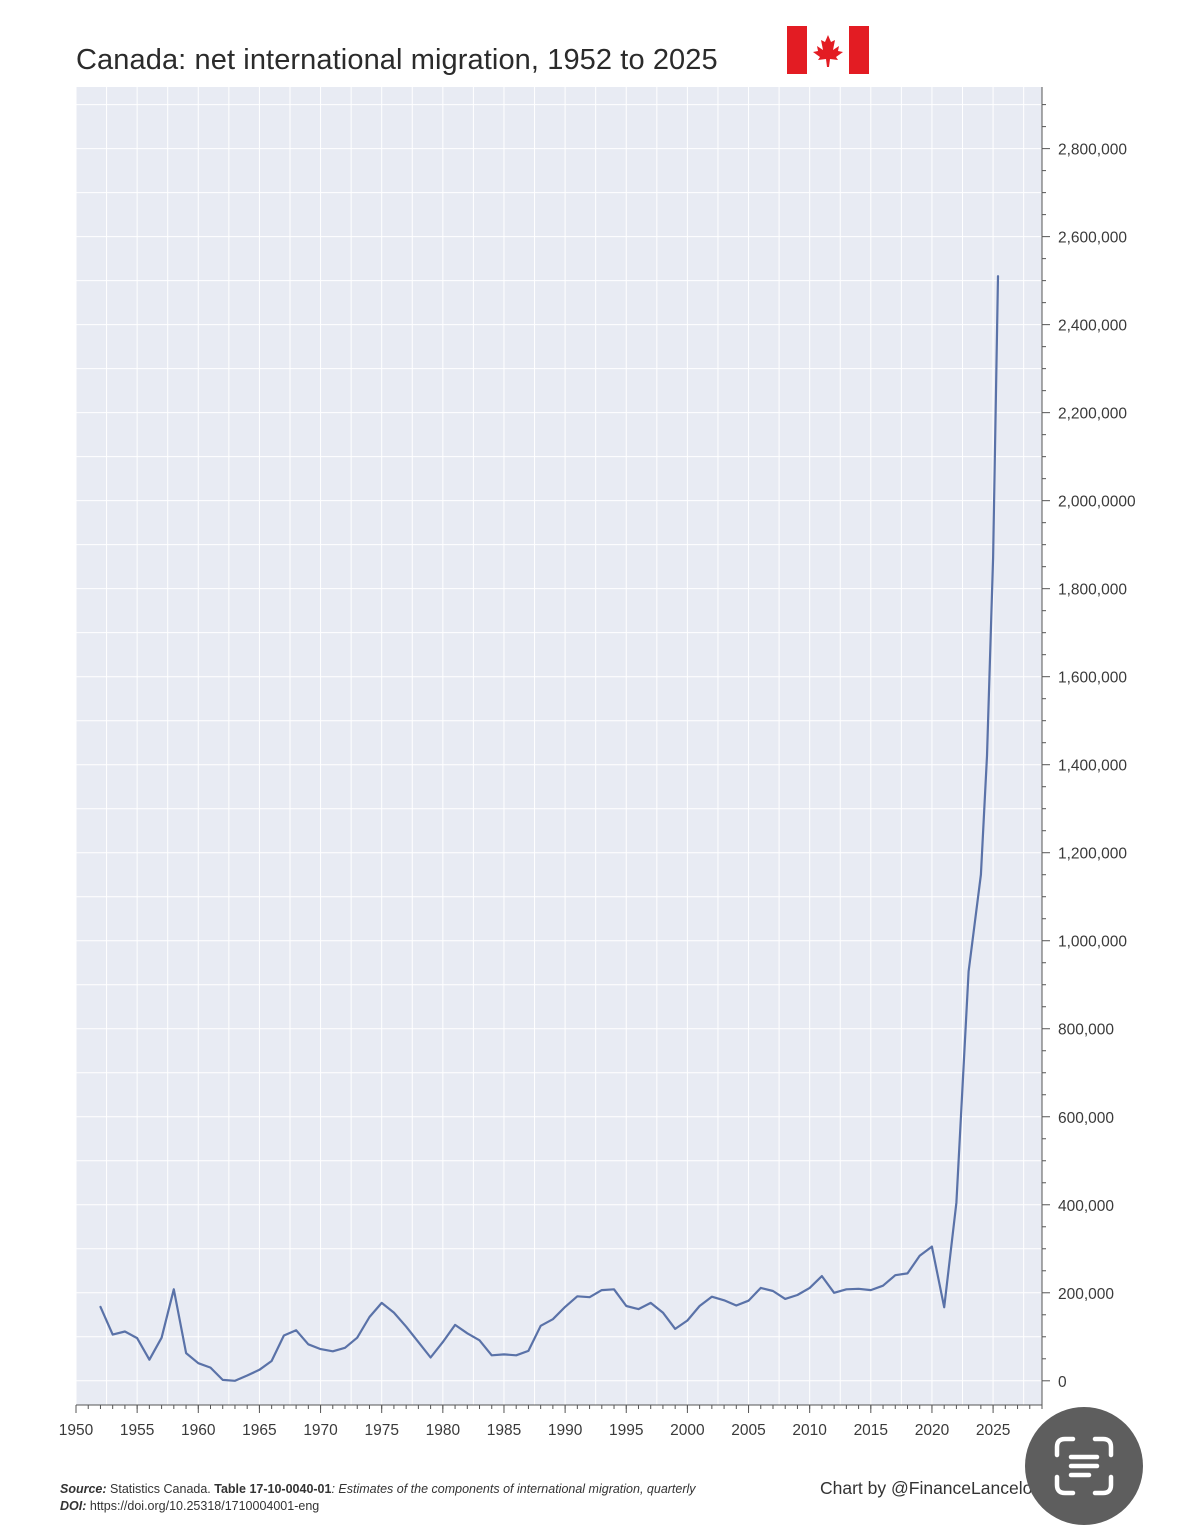 This screenshot has width=1178, height=1538. Describe the element at coordinates (443, 1430) in the screenshot. I see `x-tick-label: 1980` at that location.